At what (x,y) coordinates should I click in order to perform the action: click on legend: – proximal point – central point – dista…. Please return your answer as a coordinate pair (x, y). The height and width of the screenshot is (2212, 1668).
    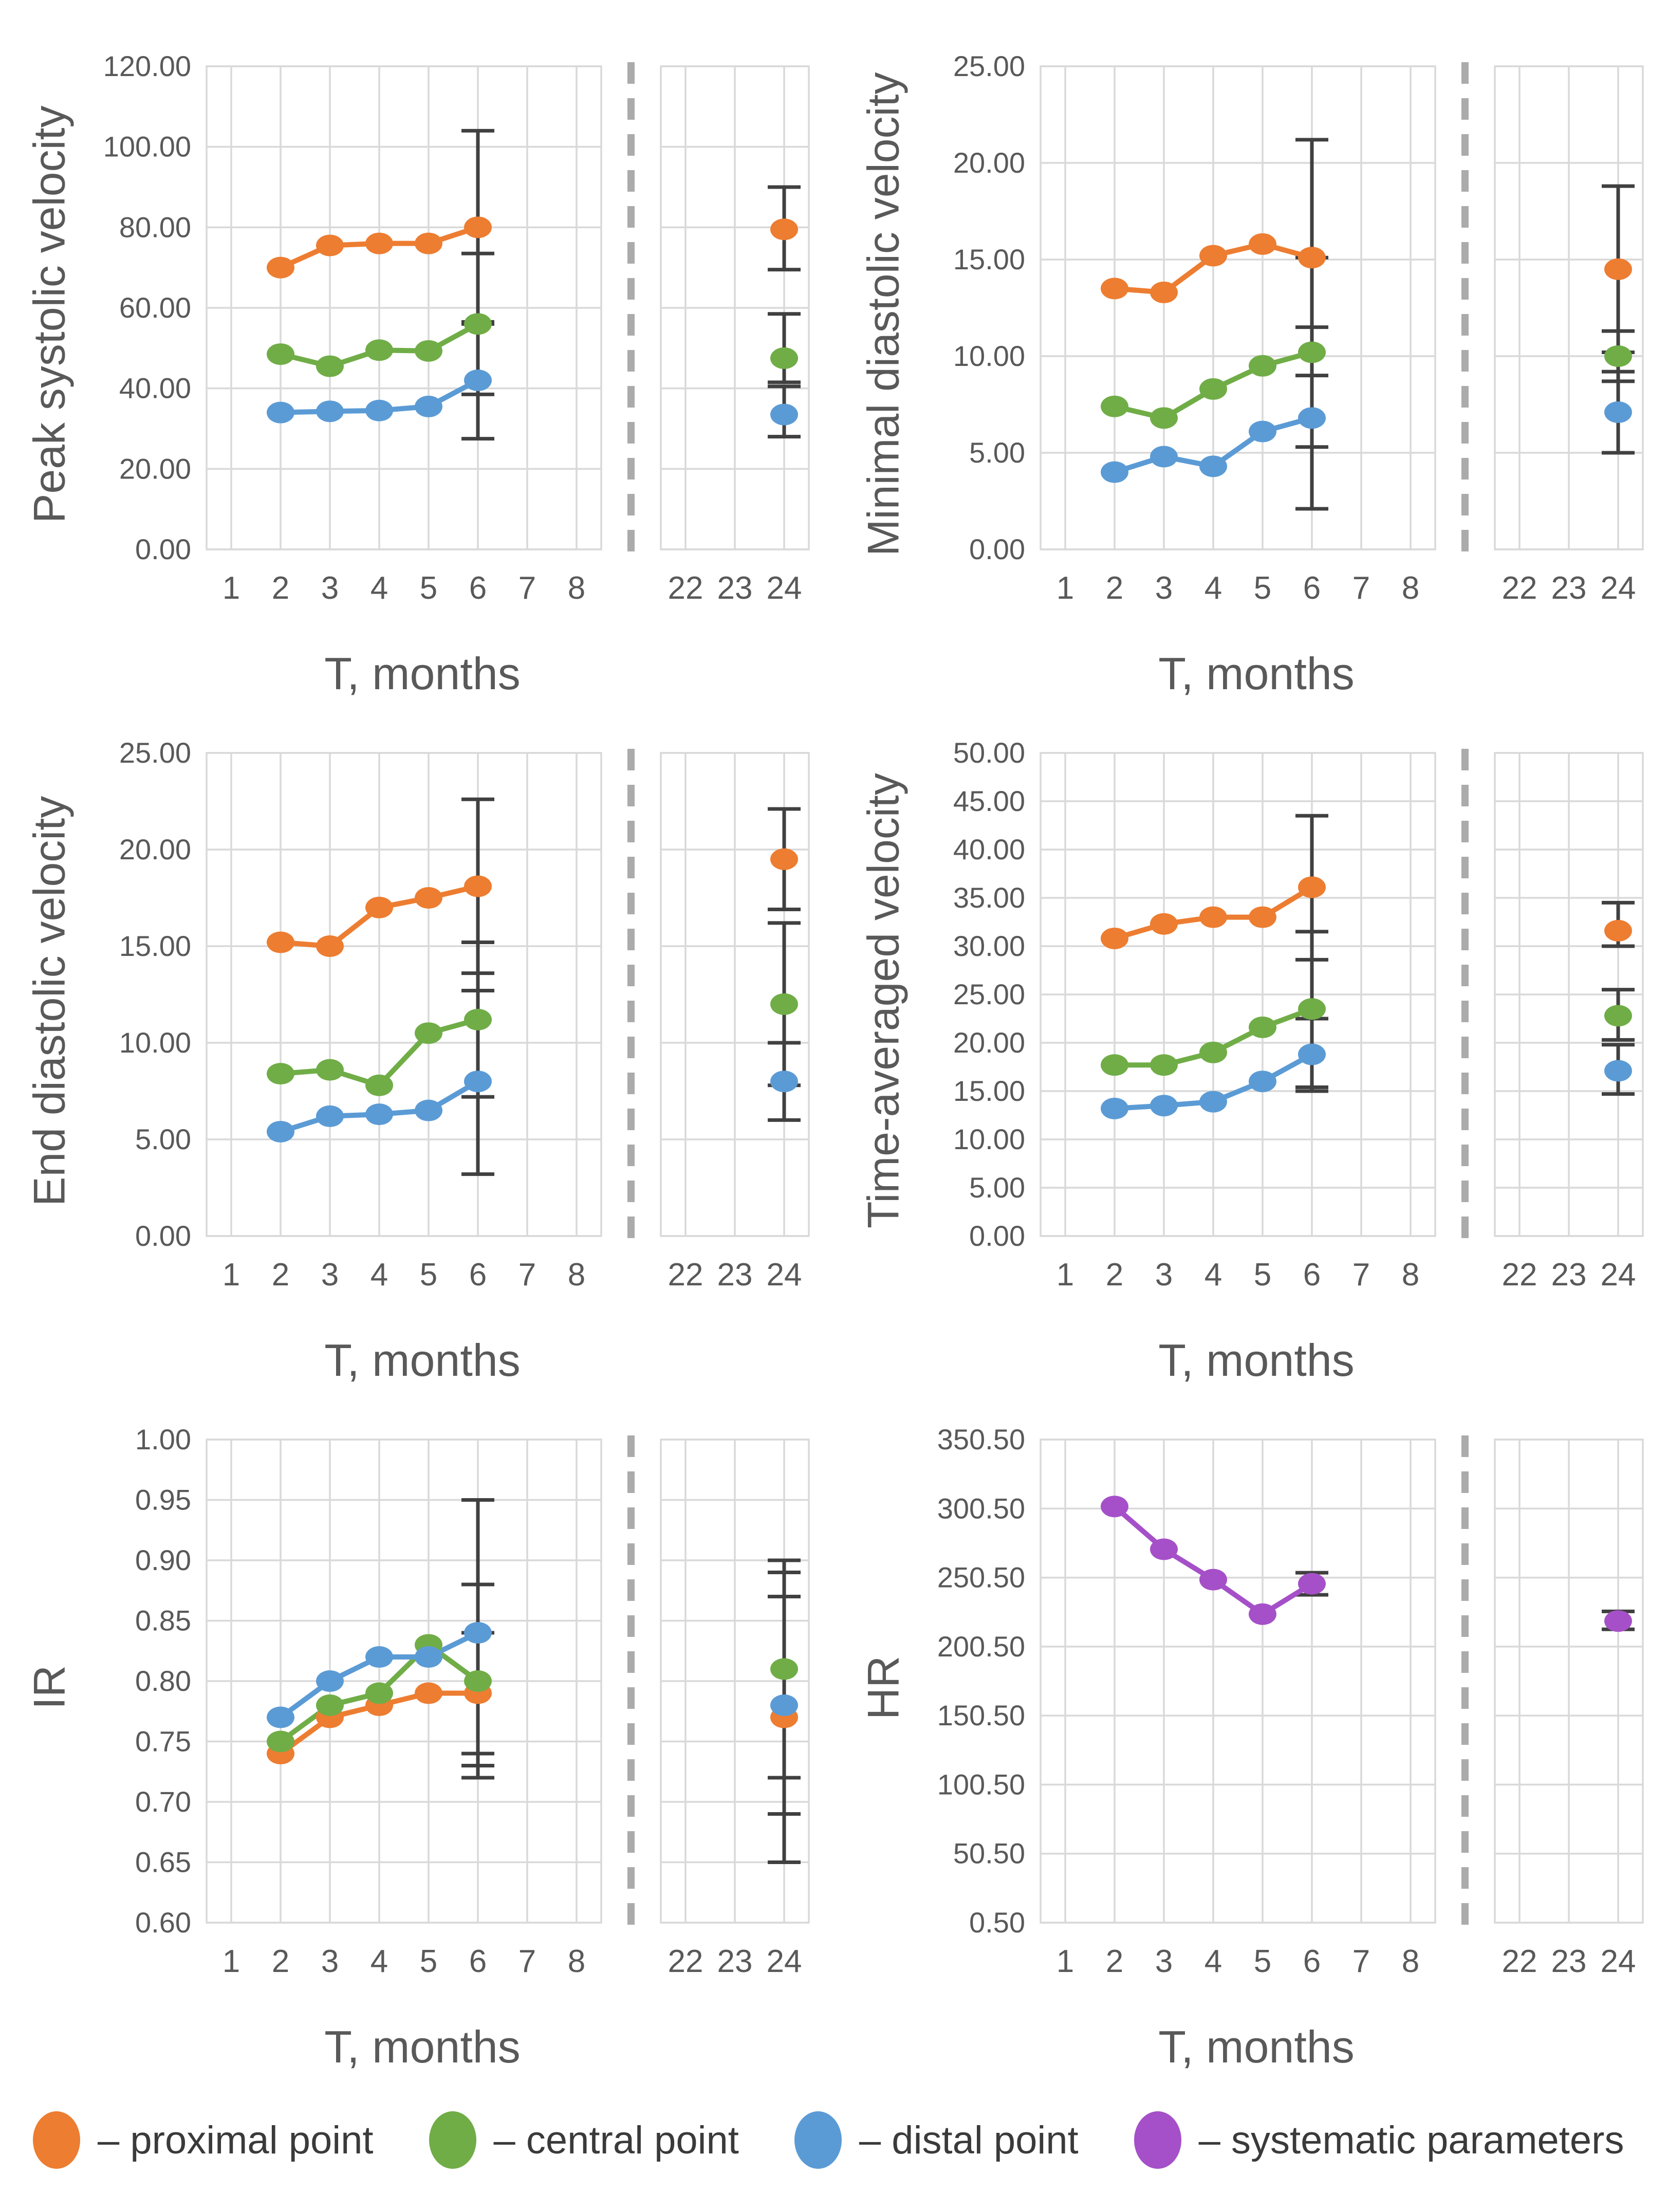
    Looking at the image, I should click on (834, 2140).